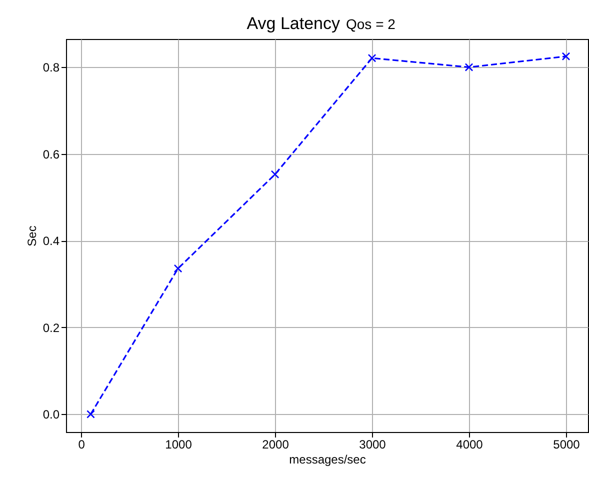  Describe the element at coordinates (31, 236) in the screenshot. I see `y-axis-title: Sec` at that location.